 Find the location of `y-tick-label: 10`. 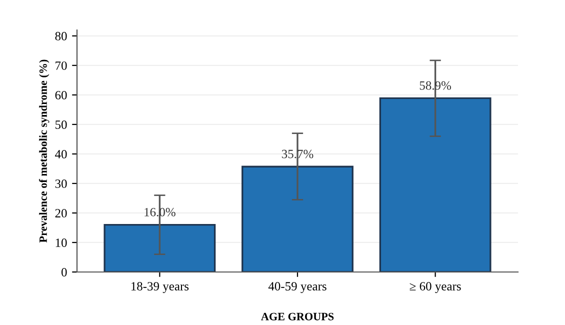

y-tick-label: 10 is located at coordinates (61, 242).